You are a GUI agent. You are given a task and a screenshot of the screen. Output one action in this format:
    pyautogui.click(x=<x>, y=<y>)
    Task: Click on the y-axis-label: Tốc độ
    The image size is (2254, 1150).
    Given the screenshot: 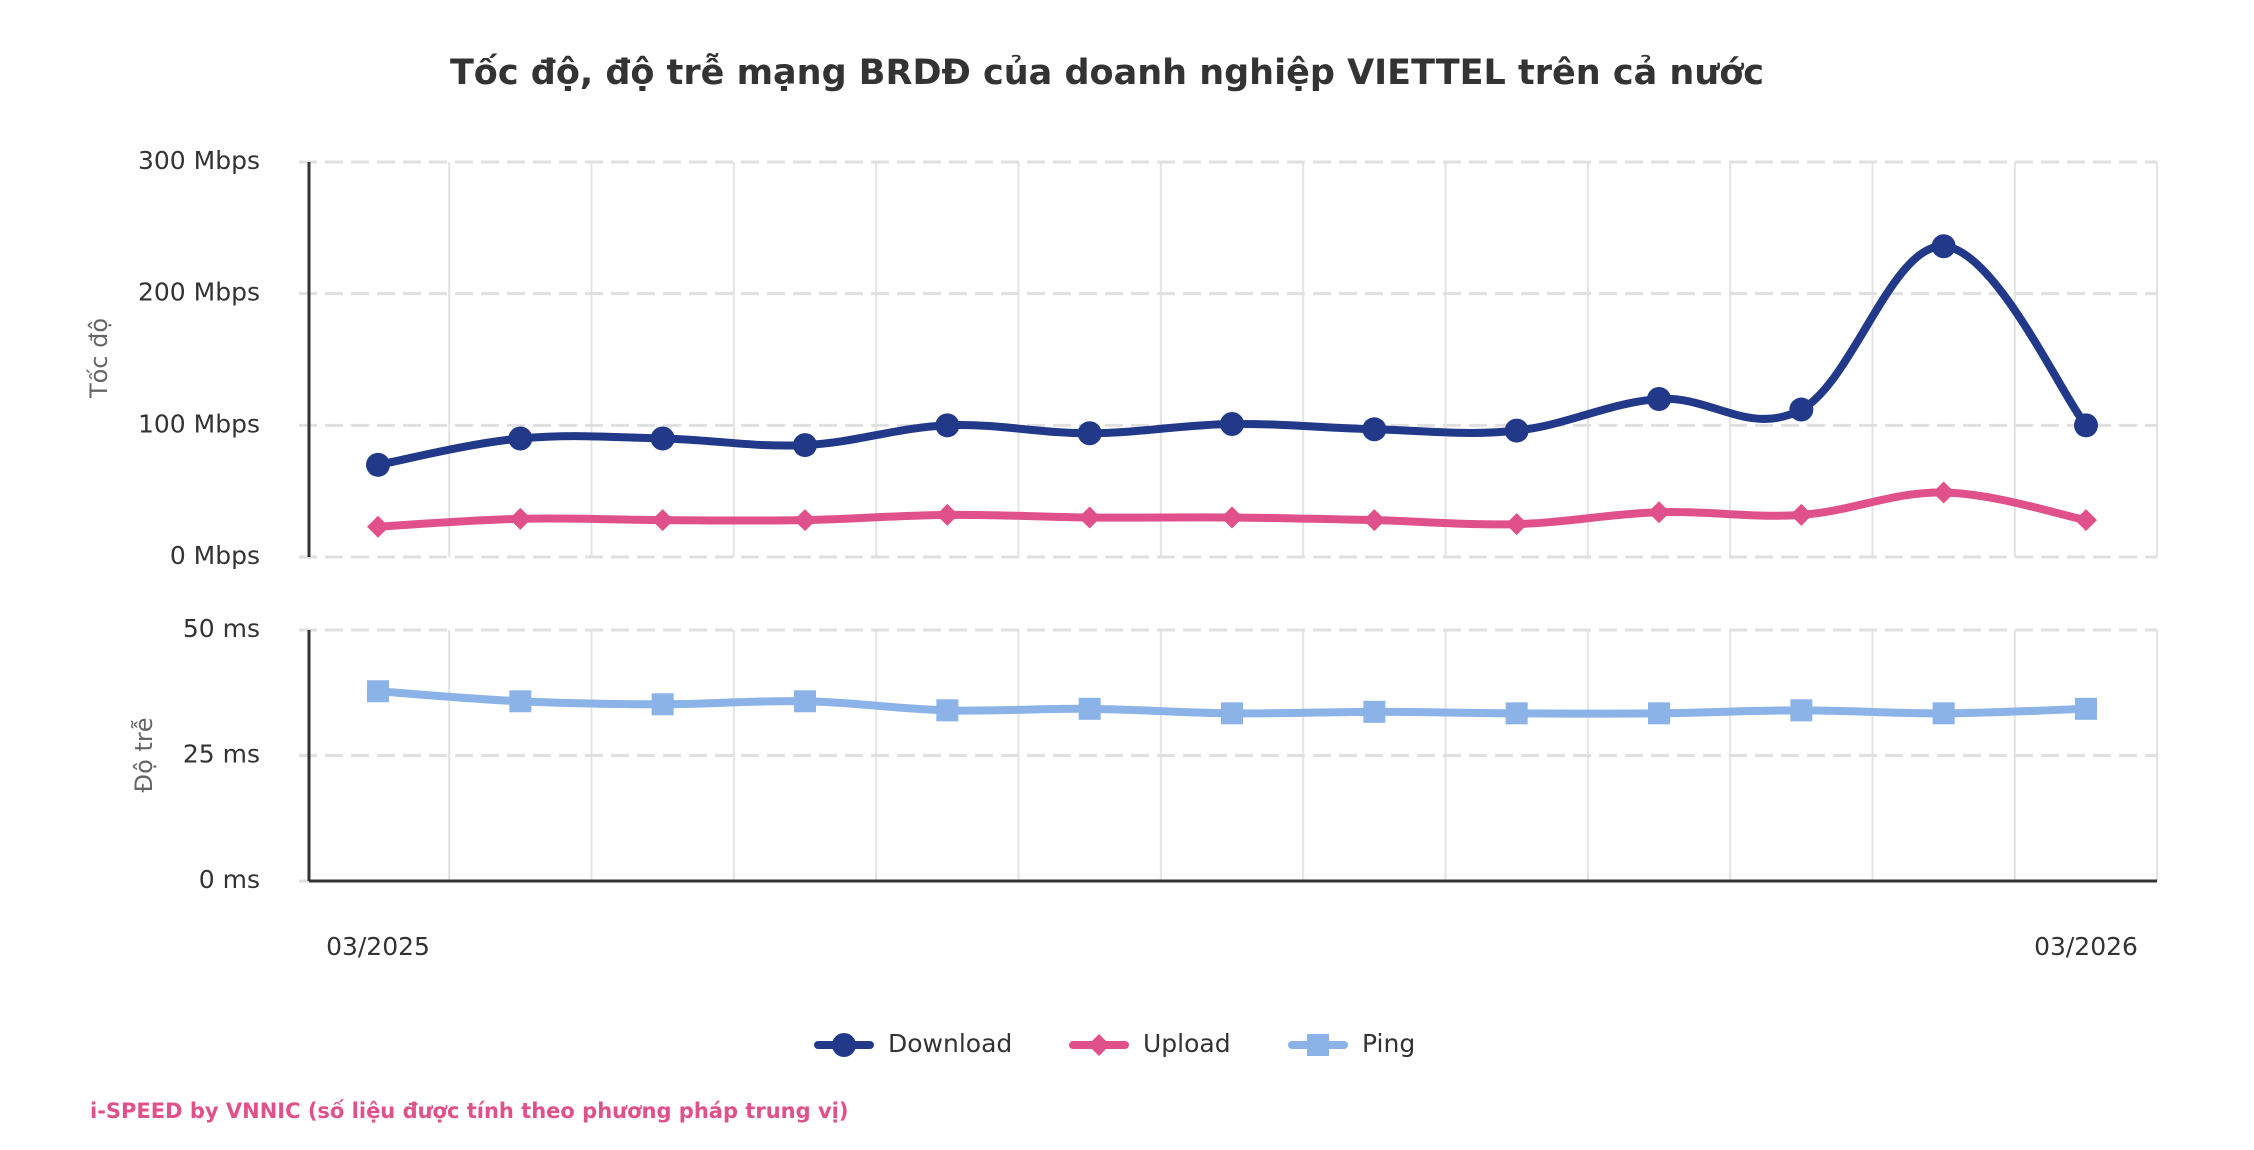 What is the action you would take?
    pyautogui.click(x=99, y=358)
    